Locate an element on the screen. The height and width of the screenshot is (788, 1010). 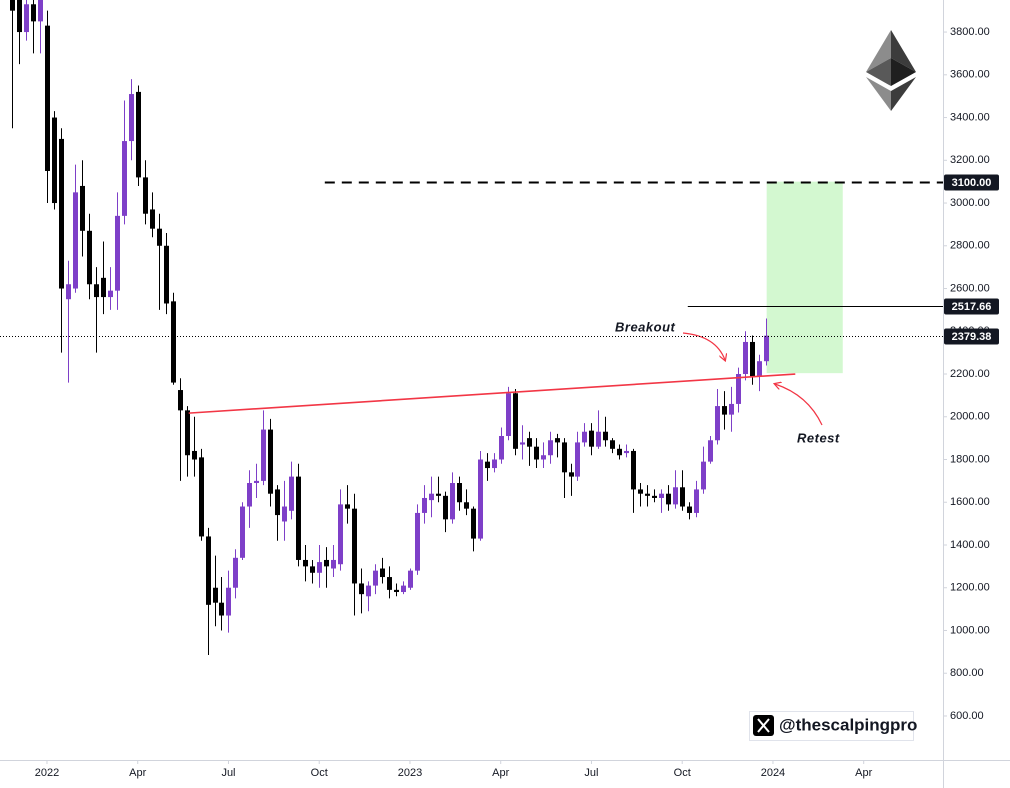
y-tick-label: 800.00 is located at coordinates (967, 673).